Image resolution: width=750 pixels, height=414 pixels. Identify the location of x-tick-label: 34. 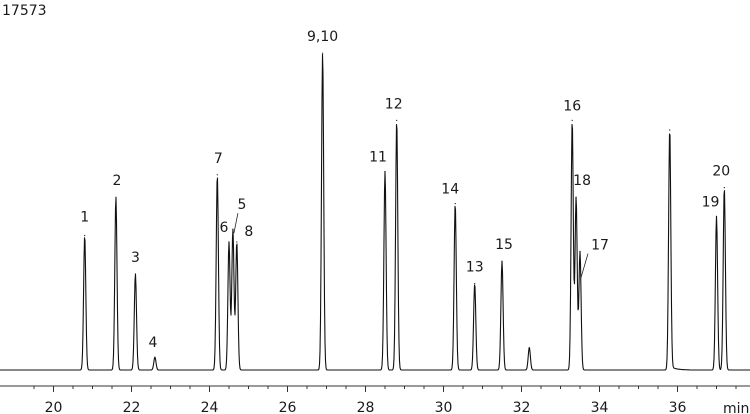
(600, 407).